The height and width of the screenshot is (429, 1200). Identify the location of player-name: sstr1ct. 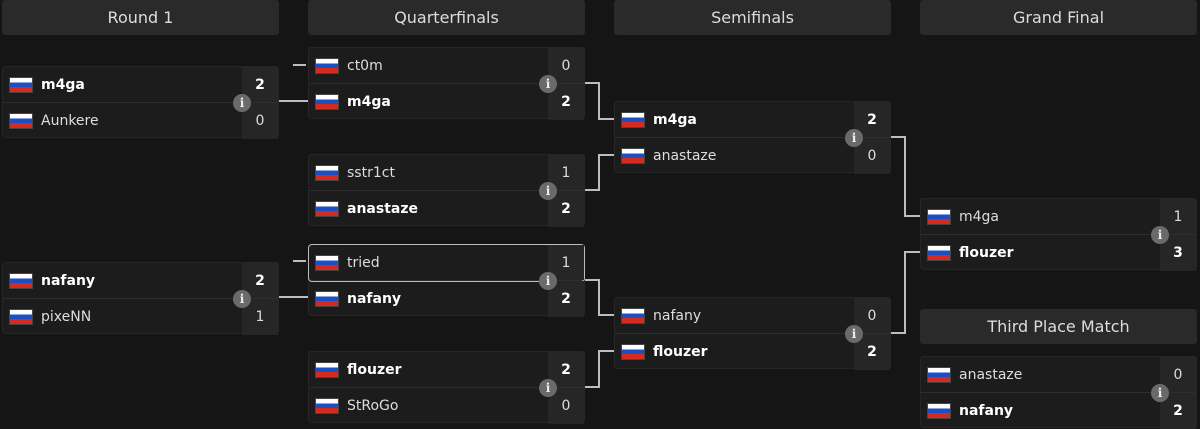
(371, 172).